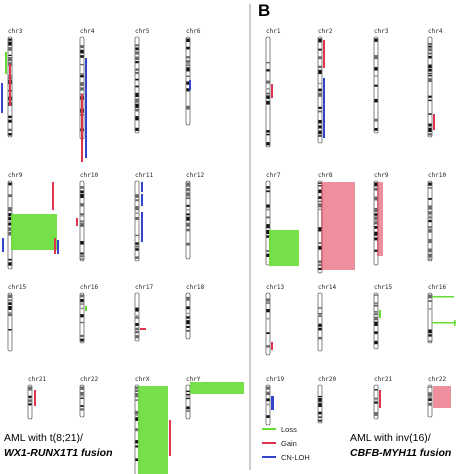  What do you see at coordinates (87, 217) in the screenshot?
I see `chromosome-chr10: chr10` at bounding box center [87, 217].